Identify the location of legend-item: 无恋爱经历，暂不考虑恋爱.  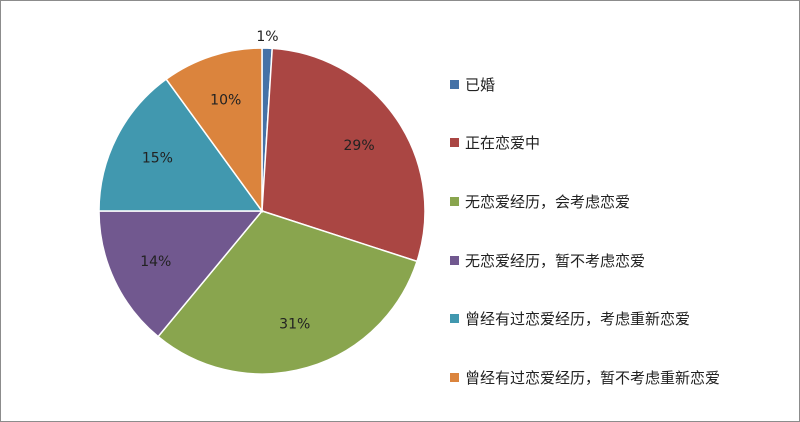
(585, 260).